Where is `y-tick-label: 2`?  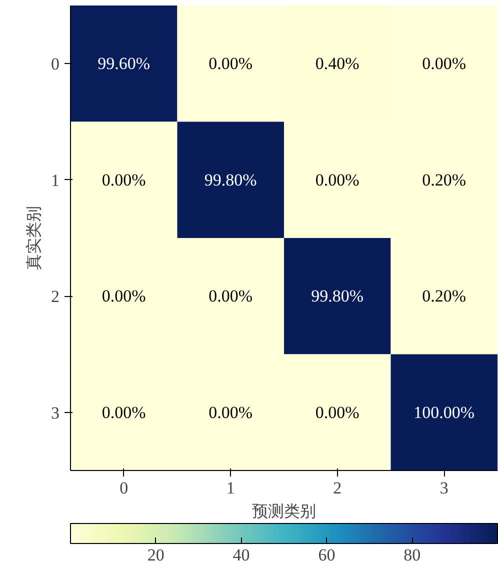
y-tick-label: 2 is located at coordinates (55, 296).